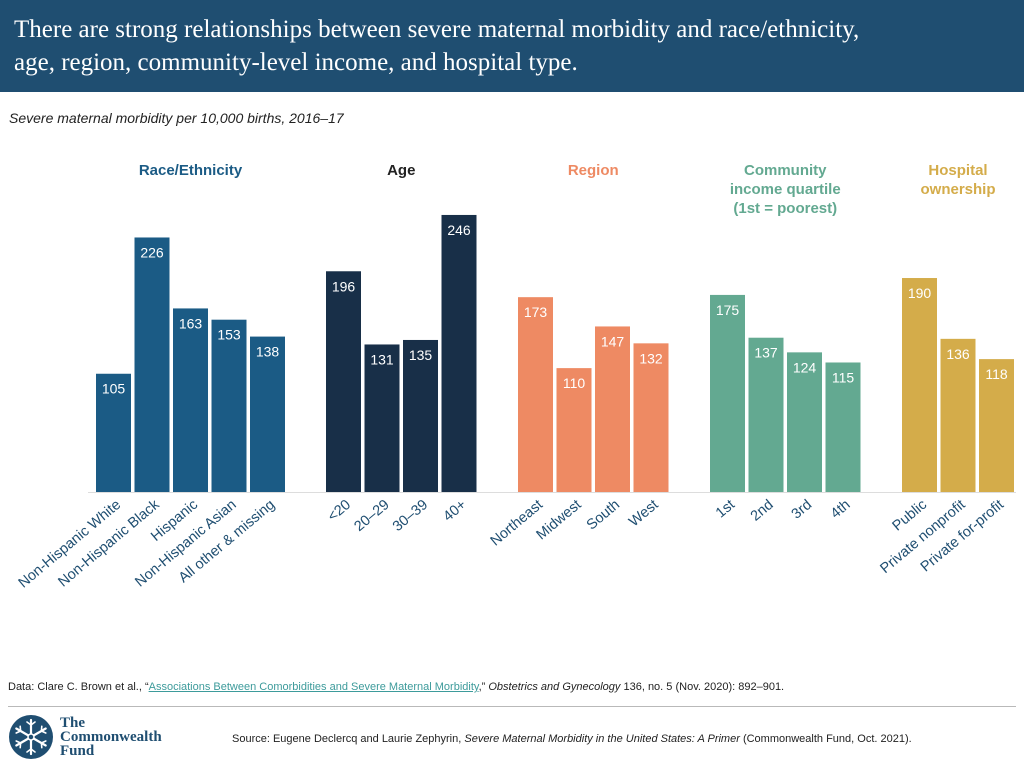  Describe the element at coordinates (114, 389) in the screenshot. I see `data-label-non-hispanic-white: 105` at that location.